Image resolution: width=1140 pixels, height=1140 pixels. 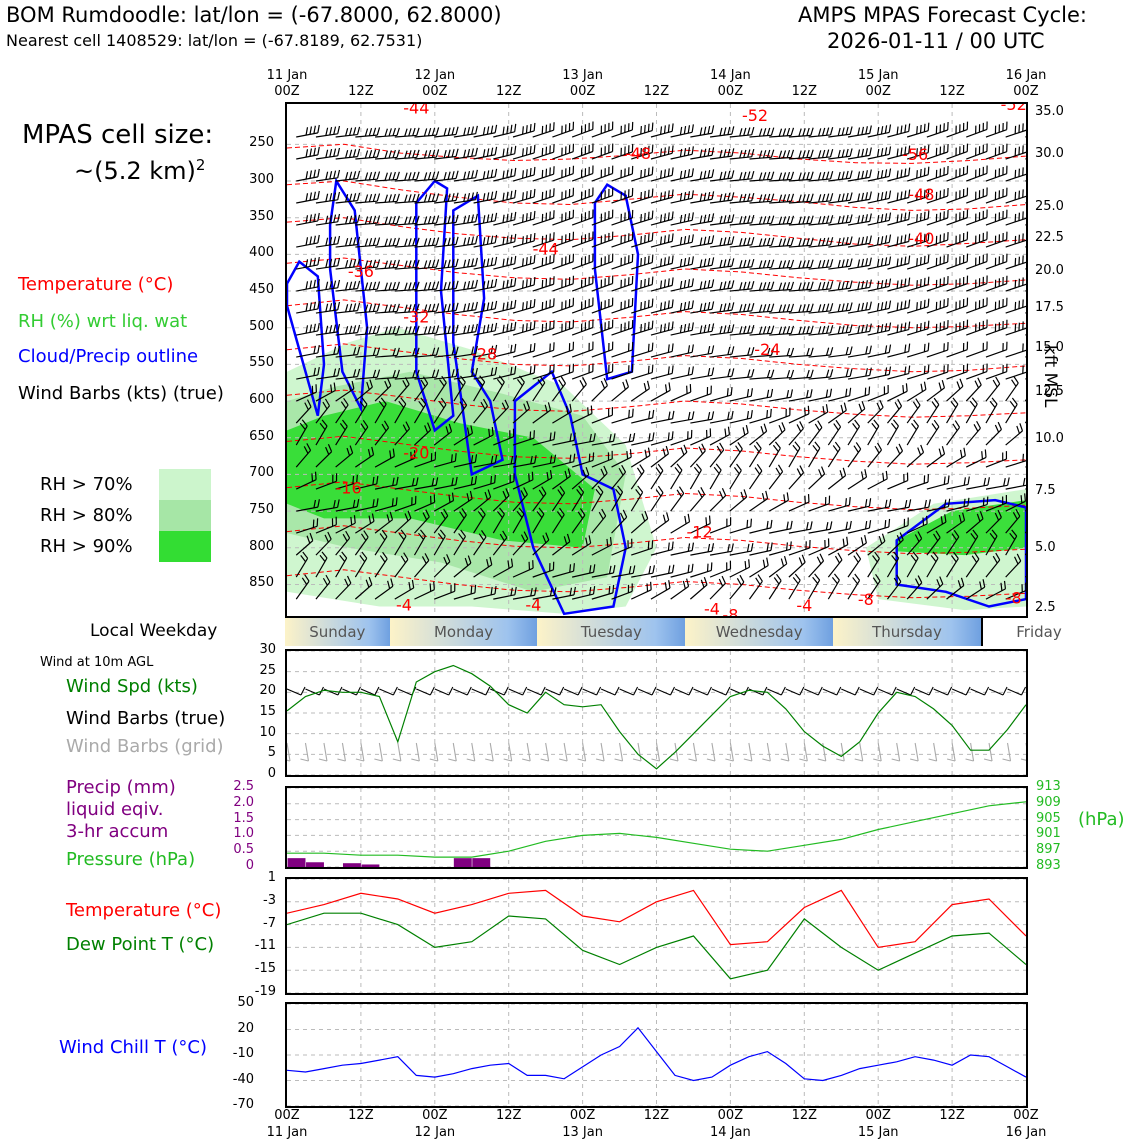 What do you see at coordinates (552, 692) in the screenshot?
I see `surface-wind-barb-shaft` at bounding box center [552, 692].